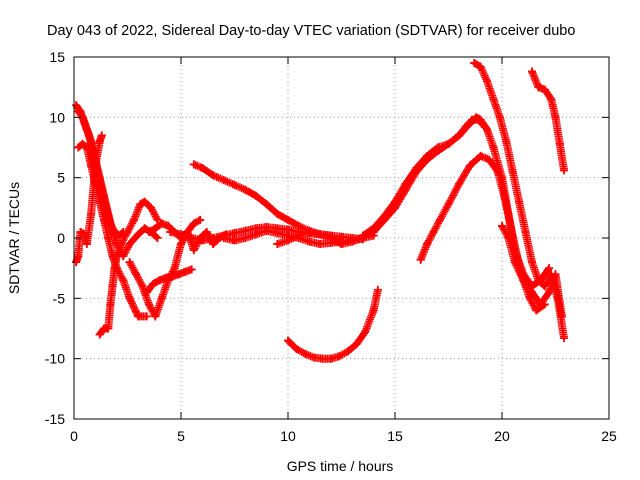 This screenshot has width=640, height=480. I want to click on y-tick-label: 5, so click(61, 178).